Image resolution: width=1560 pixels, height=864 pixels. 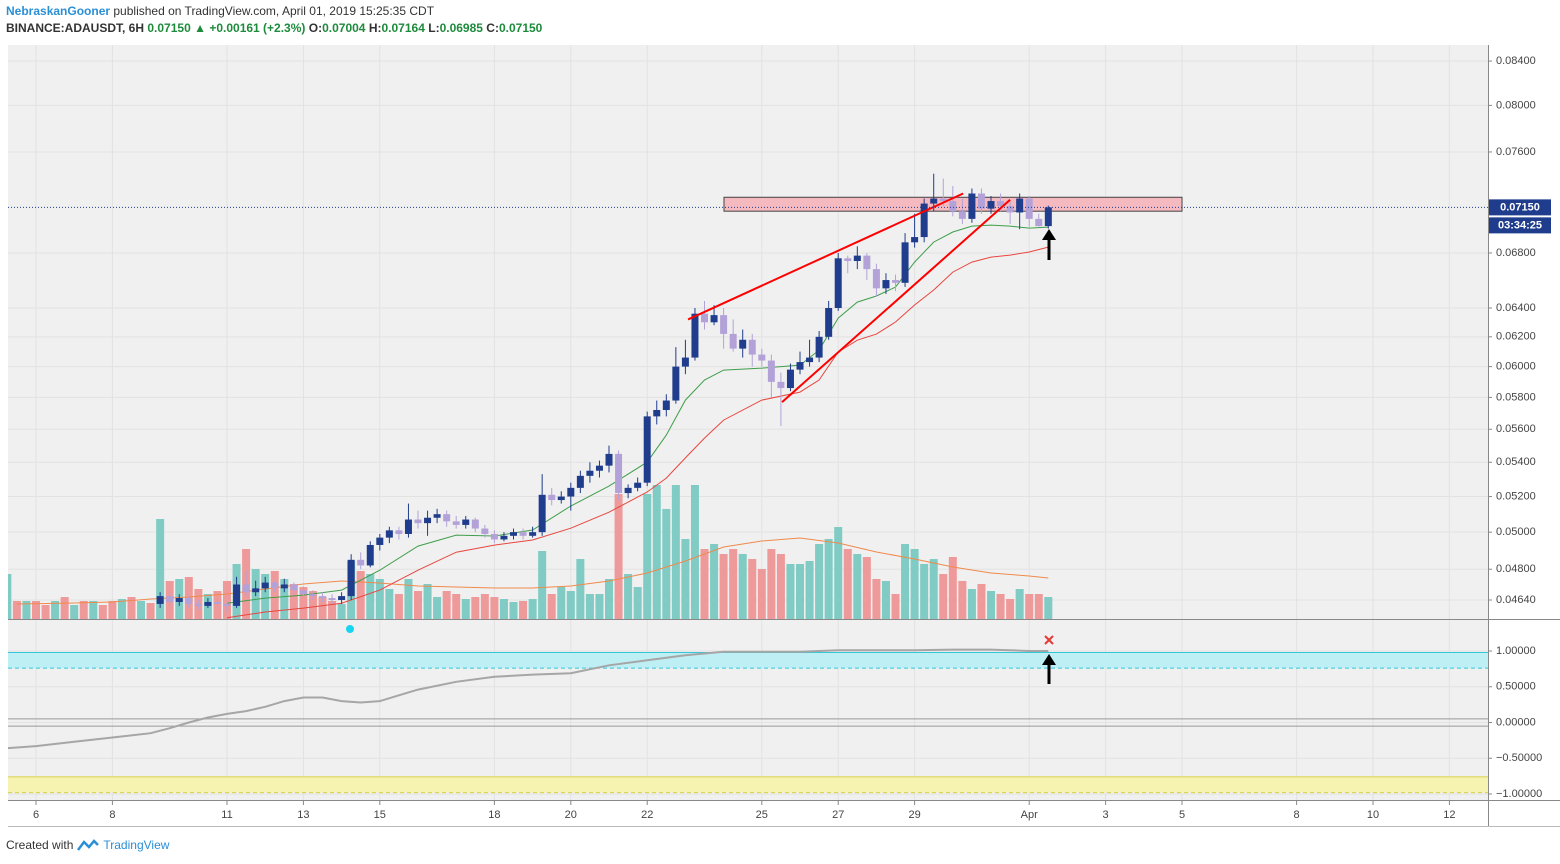 I want to click on x-tick-label: 3, so click(x=1106, y=815).